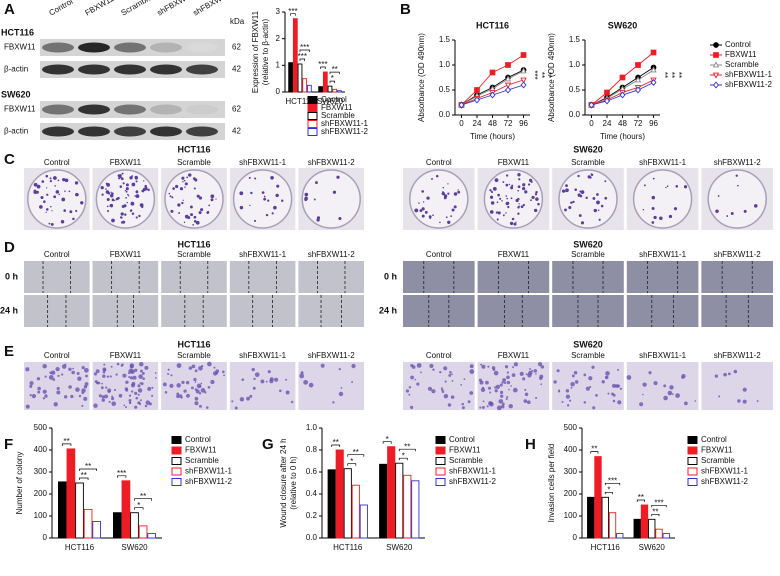 This screenshot has width=780, height=576. I want to click on sig-label: *, so click(138, 505).